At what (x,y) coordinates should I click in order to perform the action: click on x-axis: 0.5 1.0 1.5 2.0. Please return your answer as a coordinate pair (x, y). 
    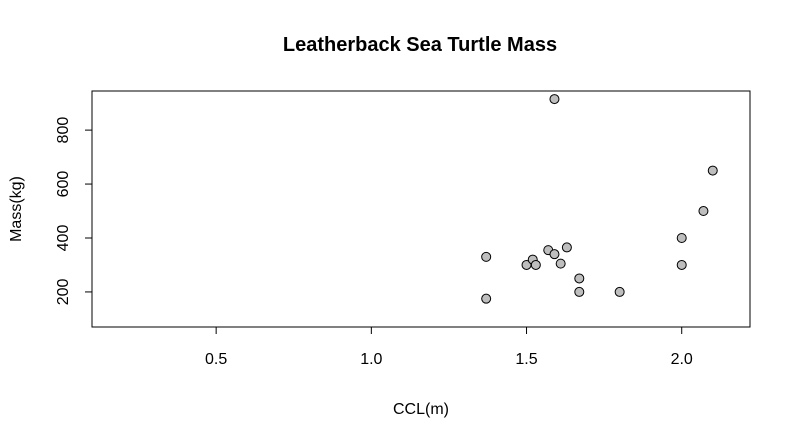
    Looking at the image, I should click on (449, 347).